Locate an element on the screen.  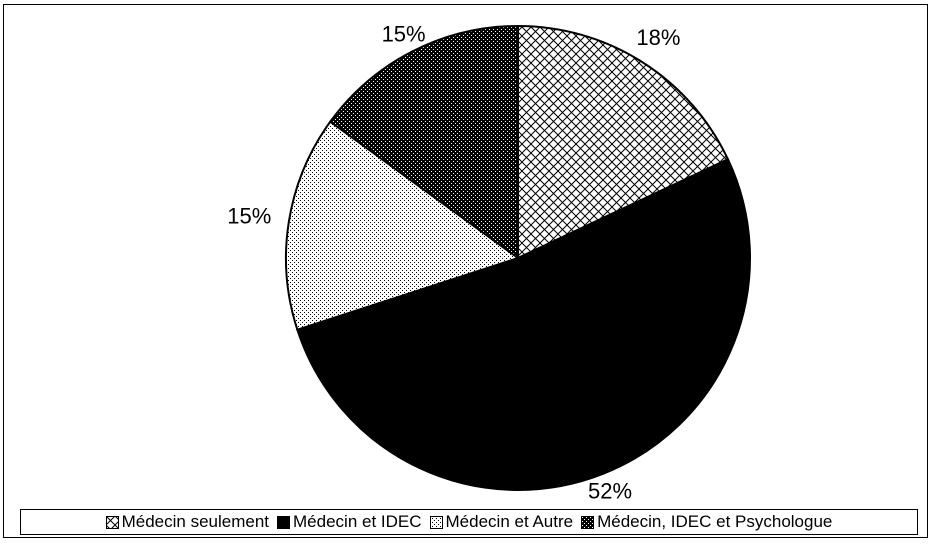
legend-label-4: Médecin, IDEC et Psychologue is located at coordinates (715, 521).